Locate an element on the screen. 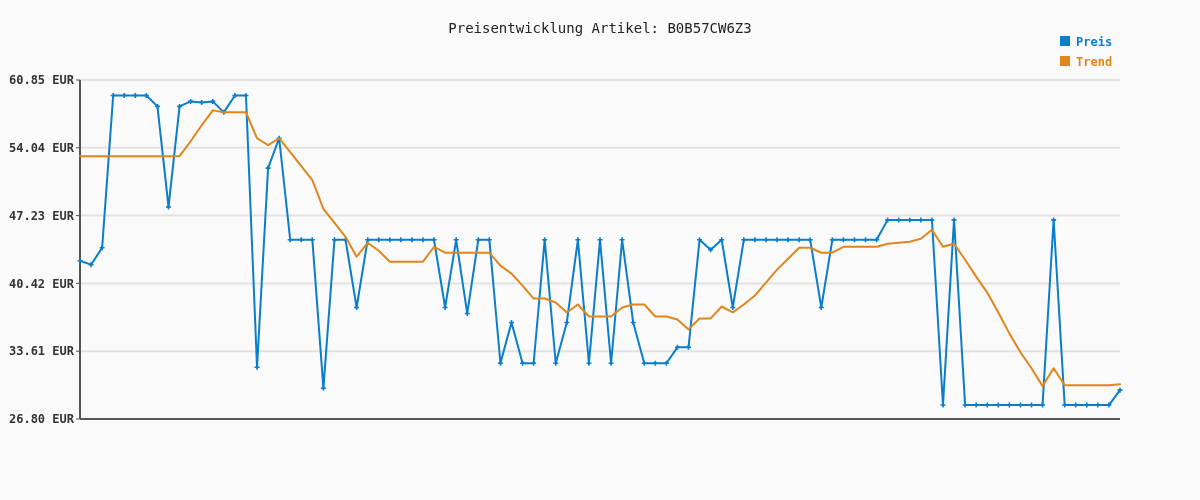 This screenshot has width=1200, height=500. legend-label: Preis is located at coordinates (1094, 42).